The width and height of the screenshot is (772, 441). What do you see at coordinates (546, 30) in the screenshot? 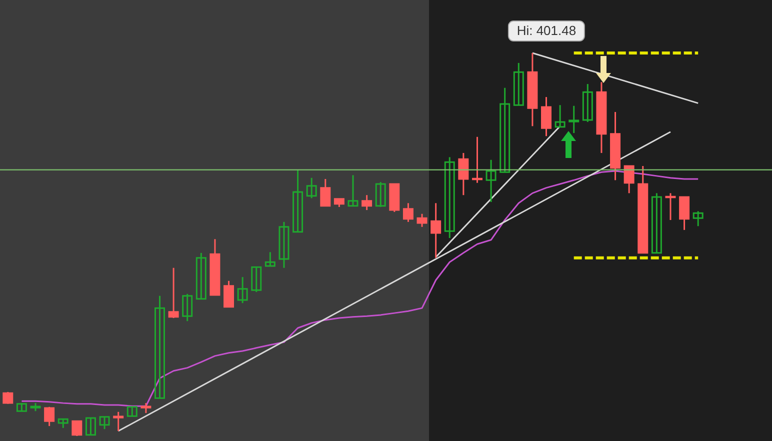
I see `annotation: Hi: 401.48` at bounding box center [546, 30].